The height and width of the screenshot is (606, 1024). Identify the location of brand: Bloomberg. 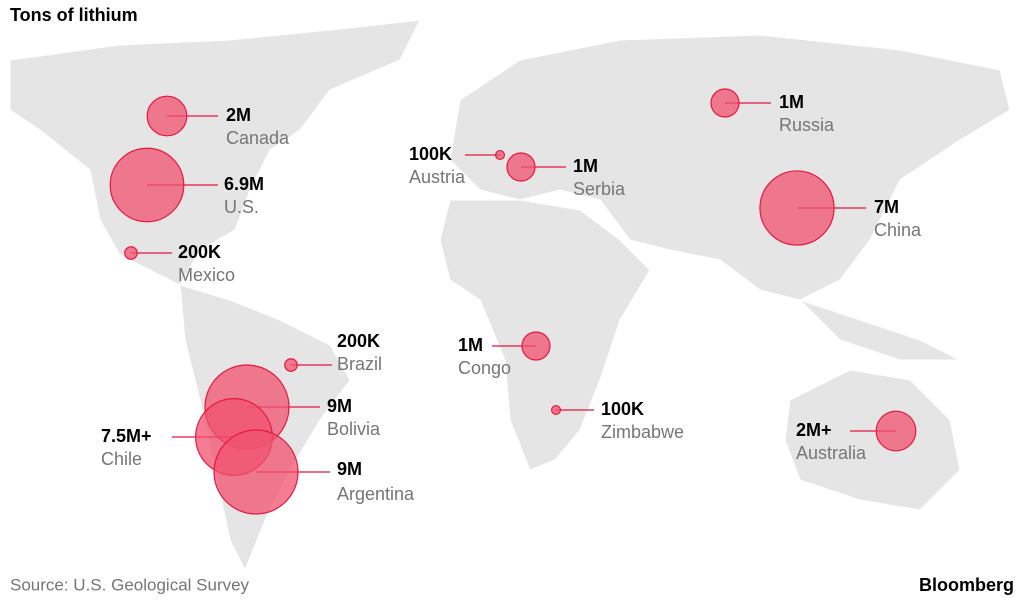
(966, 585).